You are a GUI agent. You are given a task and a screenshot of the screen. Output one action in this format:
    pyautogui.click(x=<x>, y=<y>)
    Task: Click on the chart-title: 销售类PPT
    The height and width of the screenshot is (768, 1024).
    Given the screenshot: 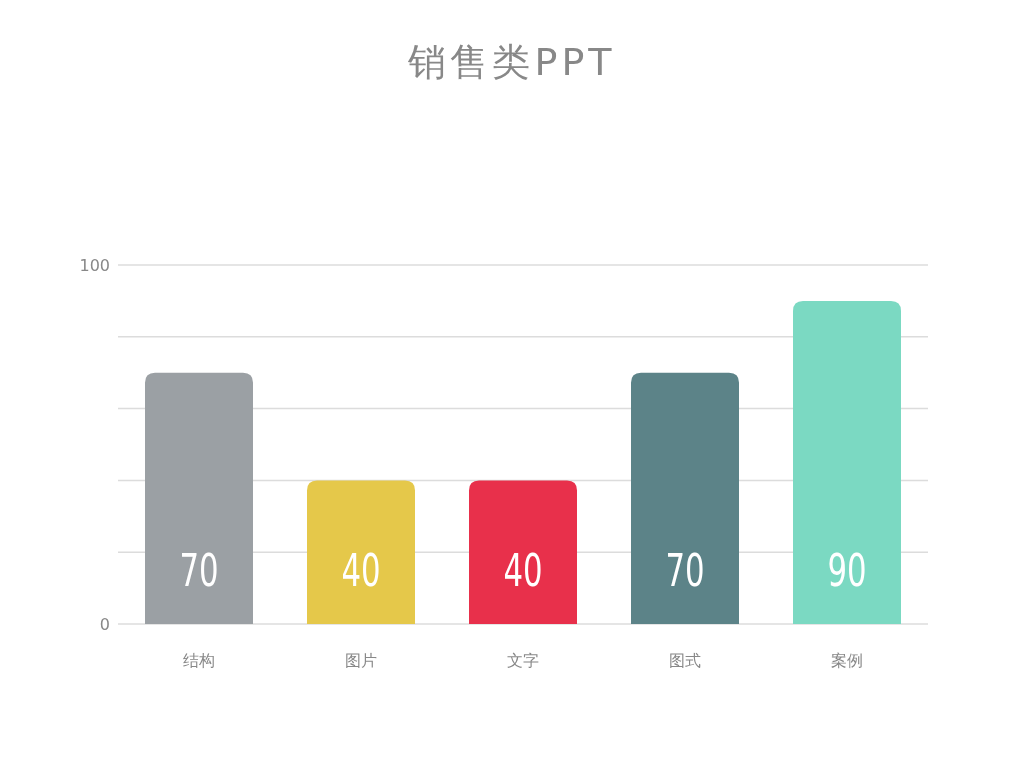 What is the action you would take?
    pyautogui.click(x=511, y=62)
    